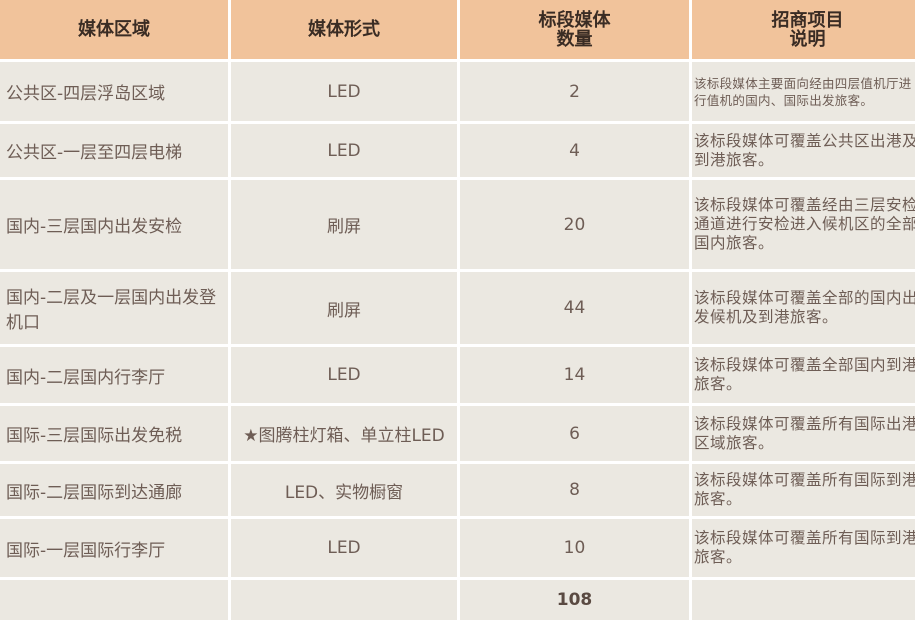 The width and height of the screenshot is (915, 623). What do you see at coordinates (344, 490) in the screenshot?
I see `form-cell: LED、实物橱窗` at bounding box center [344, 490].